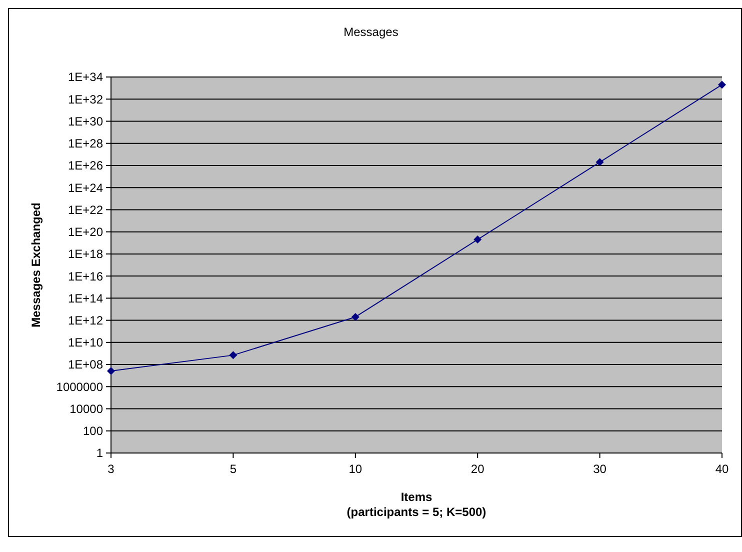 This screenshot has height=552, width=742. What do you see at coordinates (36, 265) in the screenshot?
I see `y-axis-title: Messages Exchanged` at bounding box center [36, 265].